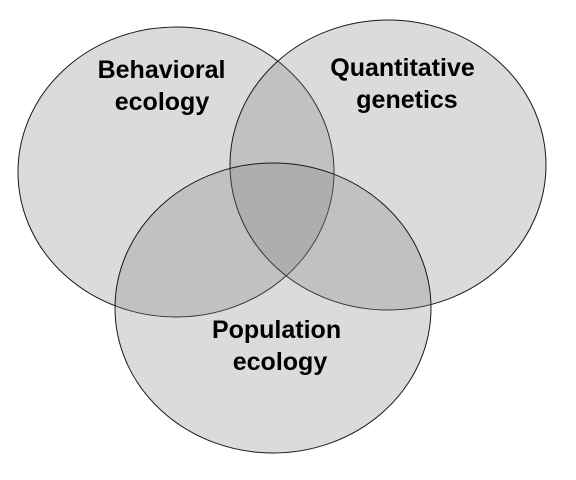 This screenshot has width=576, height=480. Describe the element at coordinates (276, 330) in the screenshot. I see `population-ecology-label-line-1: Population` at that location.